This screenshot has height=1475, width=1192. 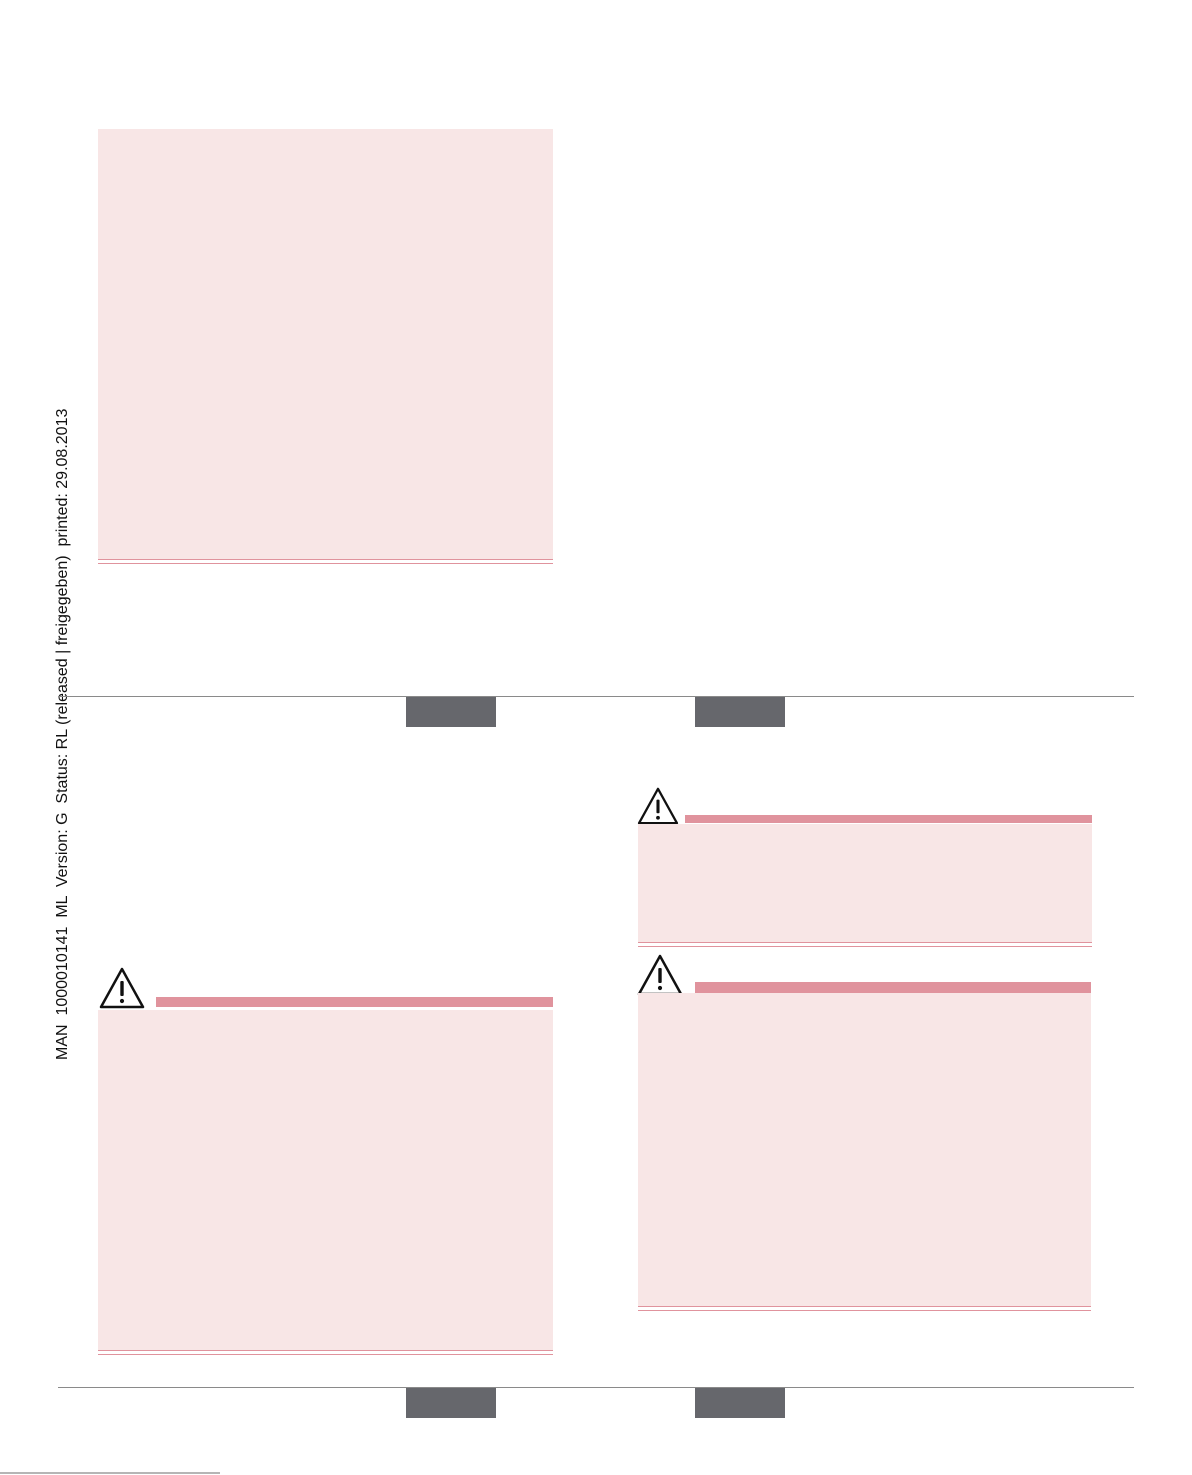 I want to click on warning-box-left-rule, so click(x=325, y=1352).